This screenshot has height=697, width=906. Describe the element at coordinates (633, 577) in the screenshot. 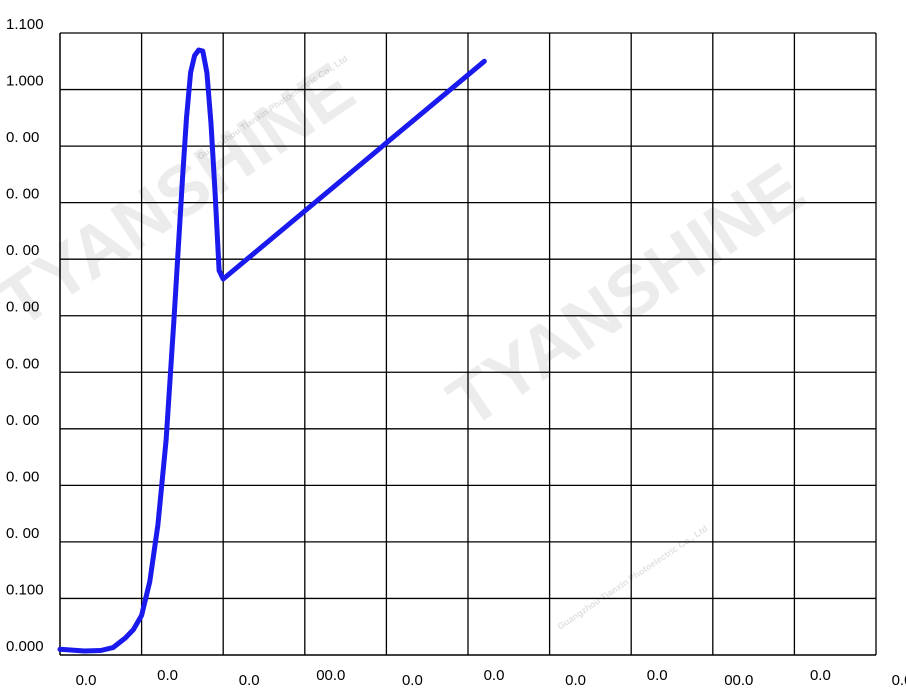

I see `watermark-company: Guangzhou Tianxin Photoelectric Co., Ltd` at that location.